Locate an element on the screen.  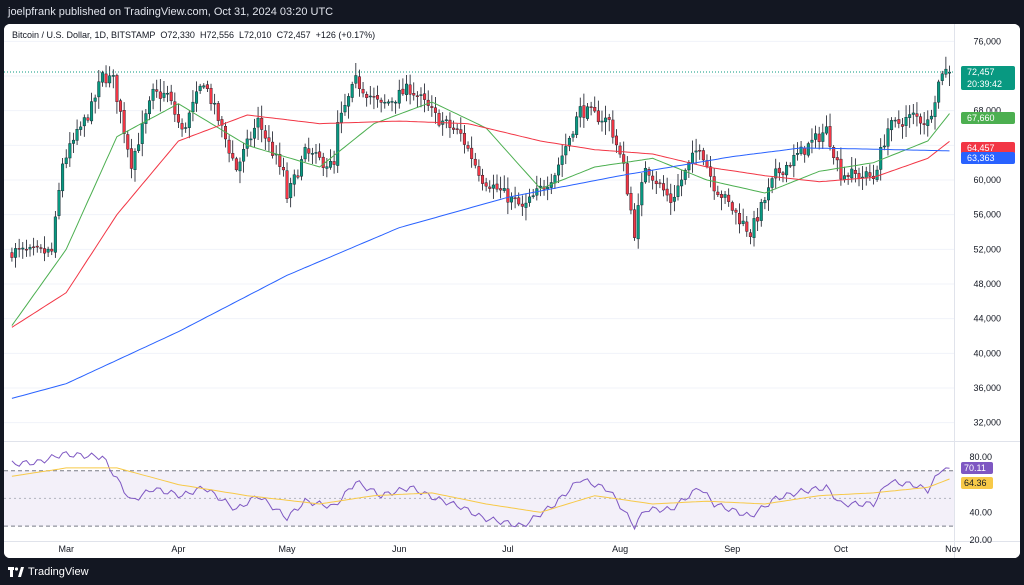
price-tick-label: 40,000 is located at coordinates (987, 353).